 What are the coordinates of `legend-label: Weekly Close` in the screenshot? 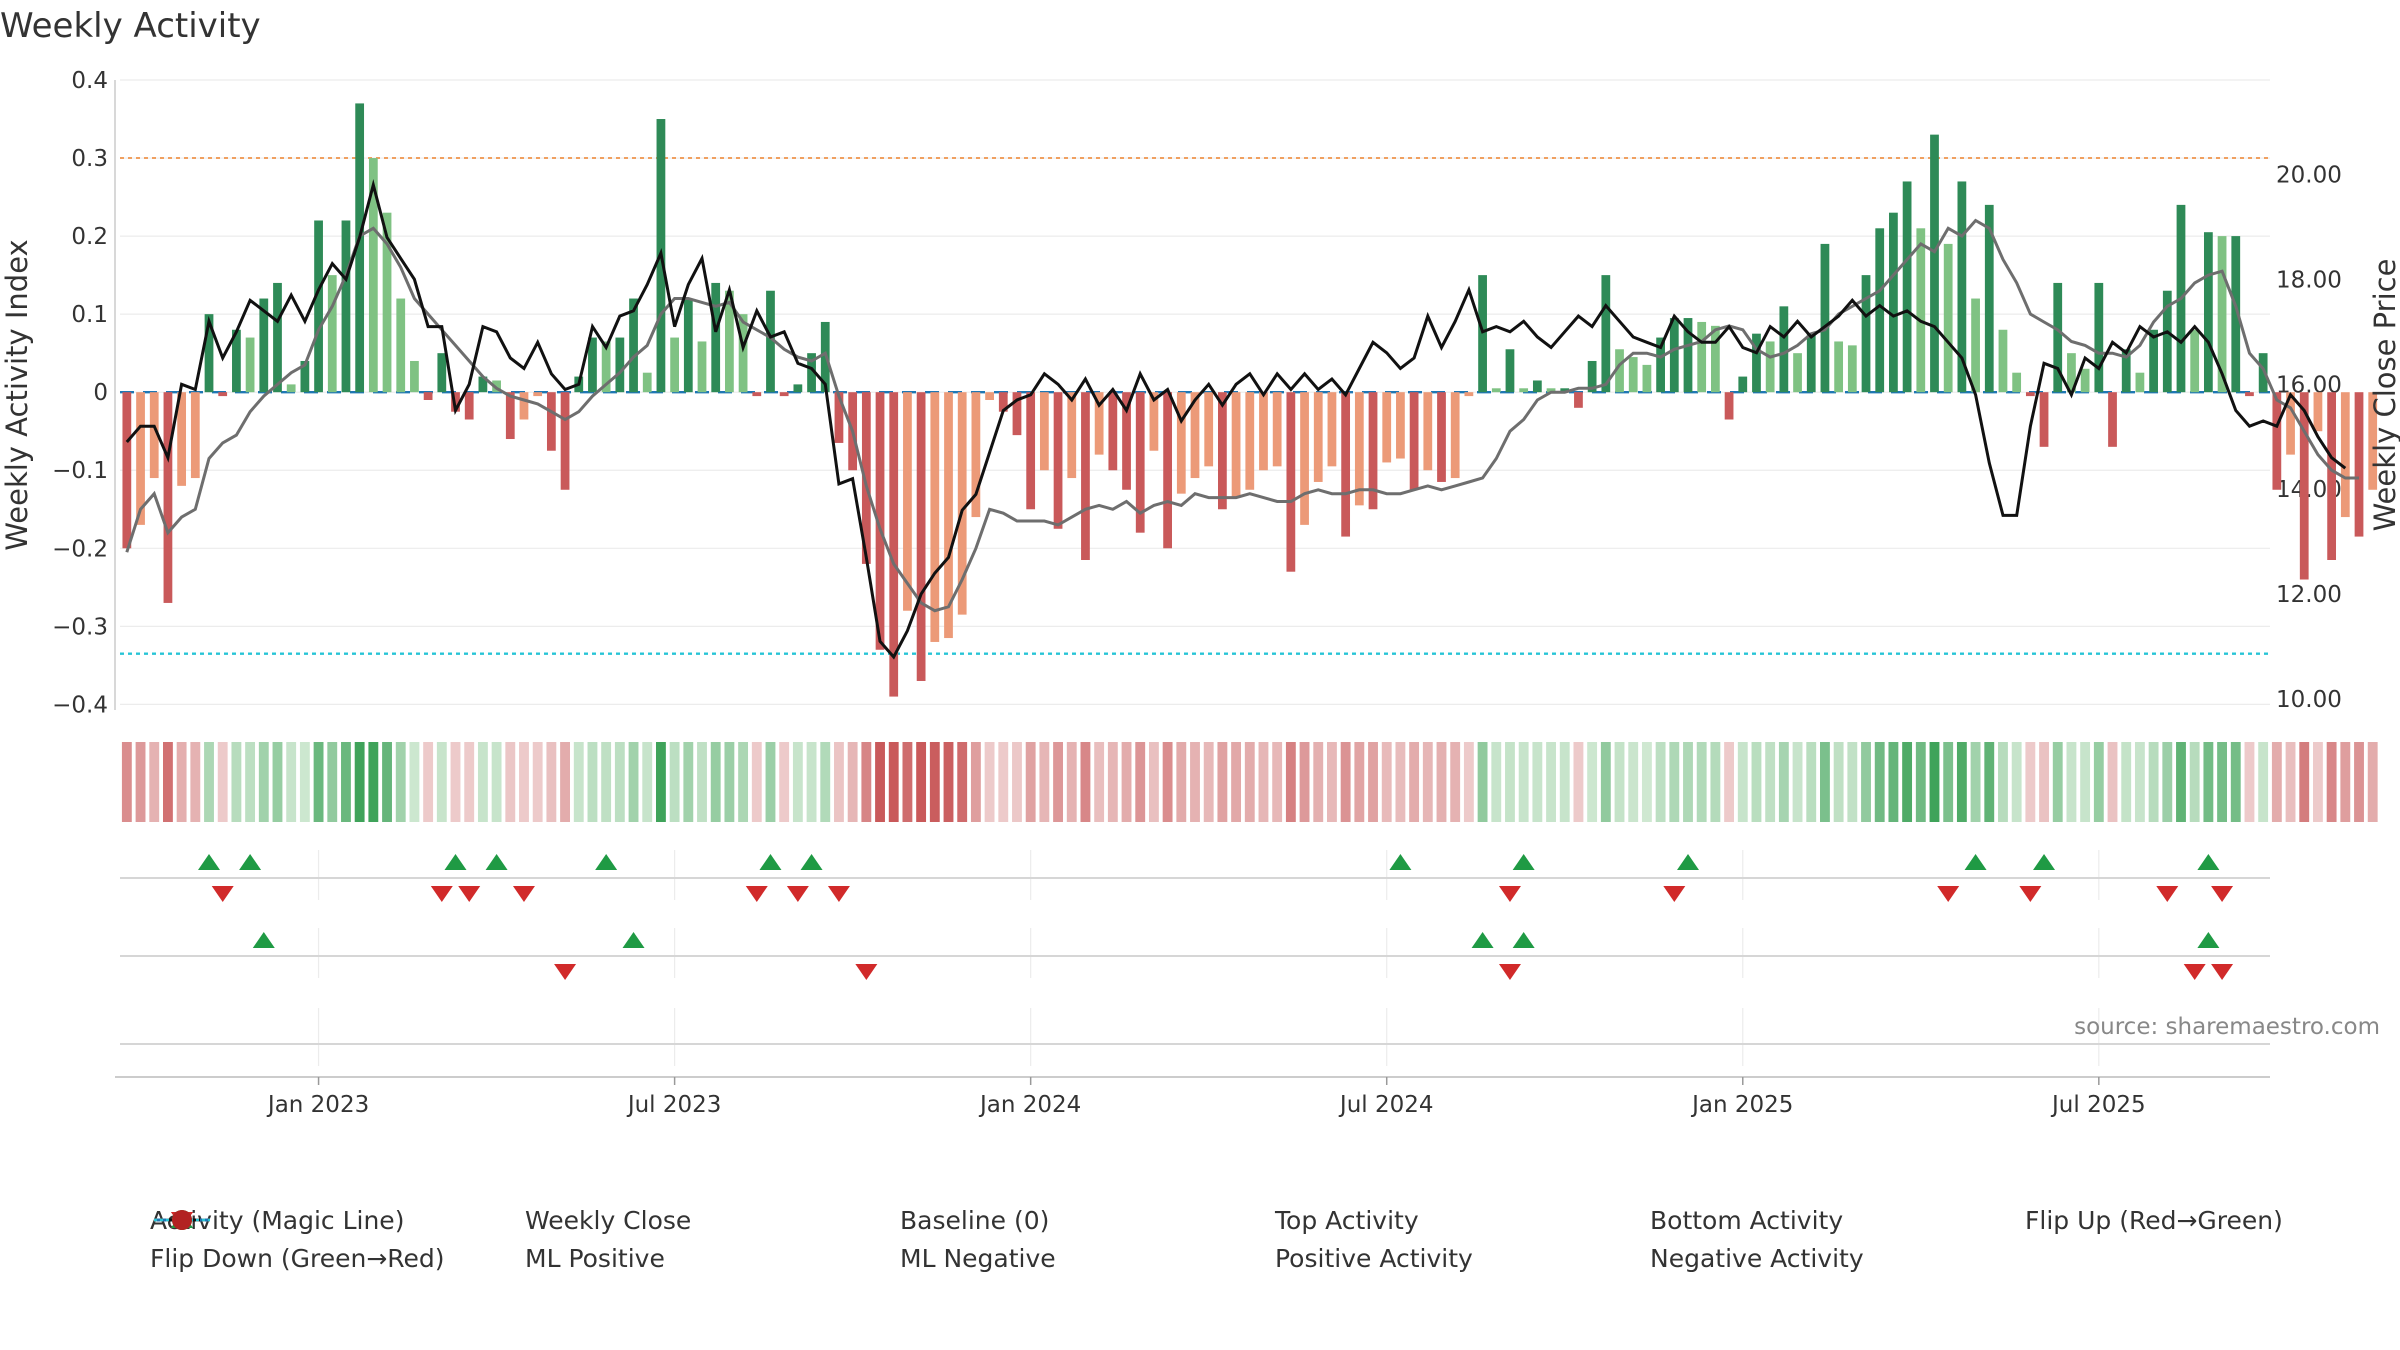 It's located at (608, 1220).